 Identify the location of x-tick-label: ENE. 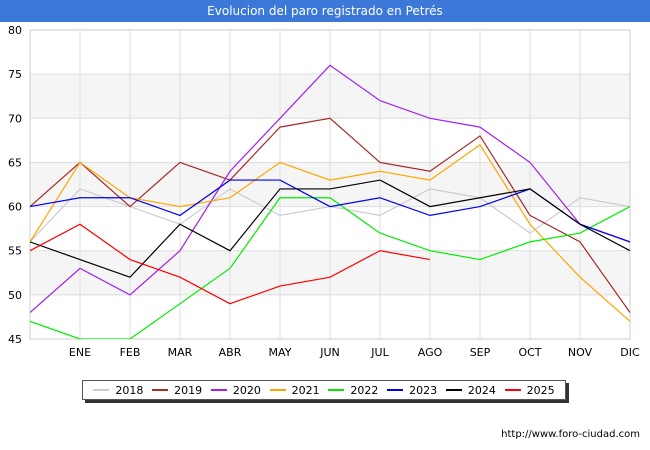
(80, 352).